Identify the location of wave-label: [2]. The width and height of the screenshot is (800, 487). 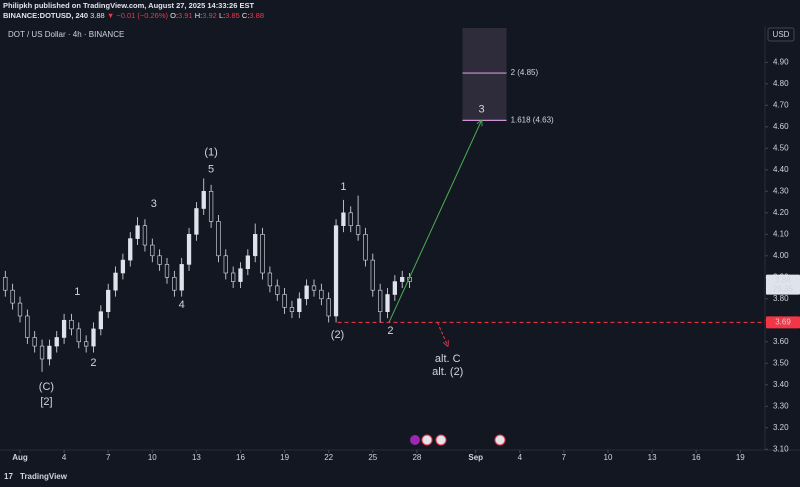
(46, 402).